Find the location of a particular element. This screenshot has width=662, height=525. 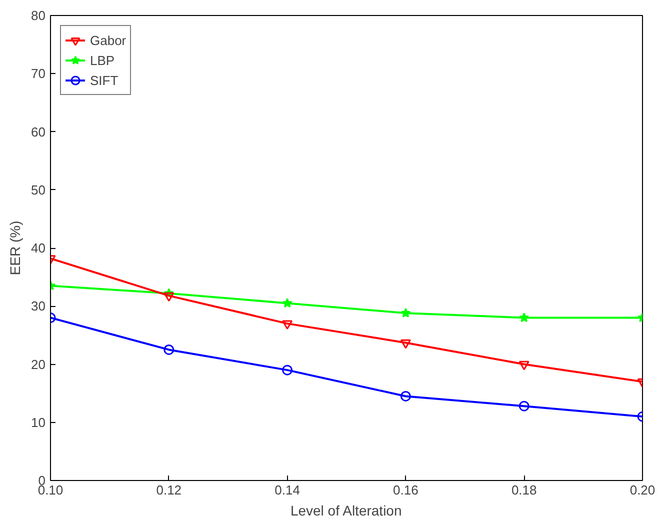

y-axis-title: EER (%) is located at coordinates (15, 248).